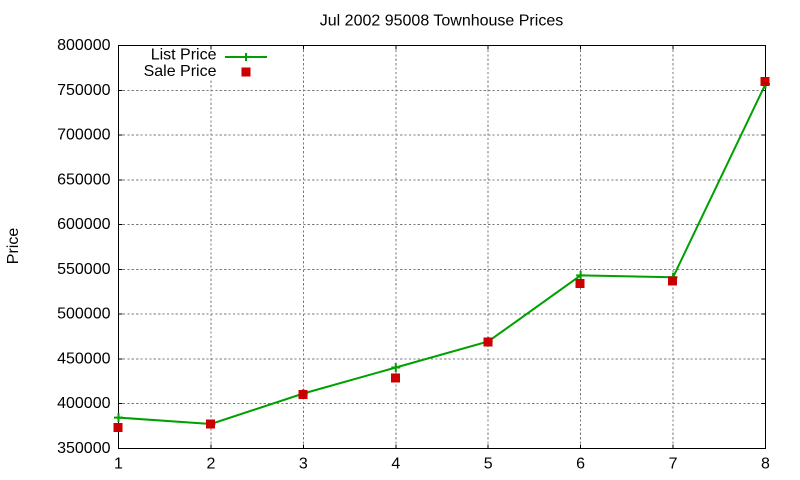  I want to click on svg-text: 2, so click(210, 463).